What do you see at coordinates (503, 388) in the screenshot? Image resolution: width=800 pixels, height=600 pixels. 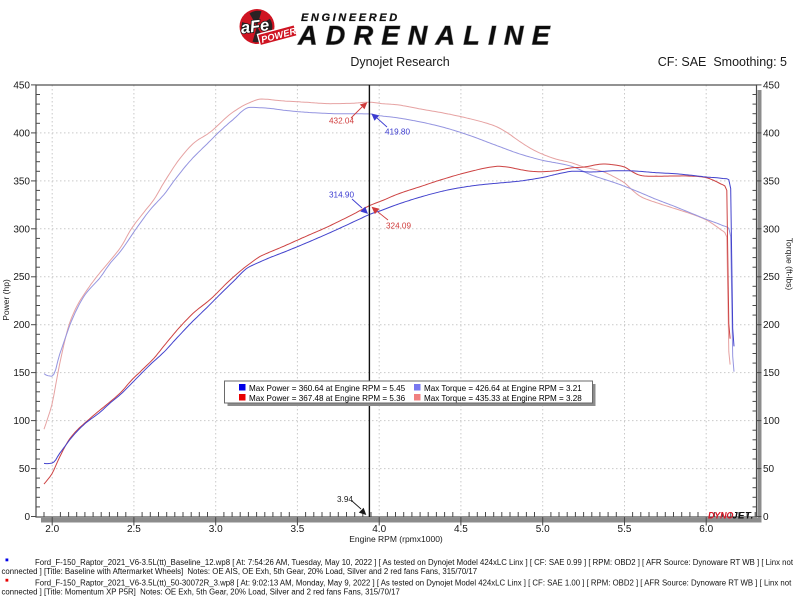 I see `svg-text:Max Torque = 426.64 at Engine: Max Torque = 426.64 at Engine RPM = 3.21` at bounding box center [503, 388].